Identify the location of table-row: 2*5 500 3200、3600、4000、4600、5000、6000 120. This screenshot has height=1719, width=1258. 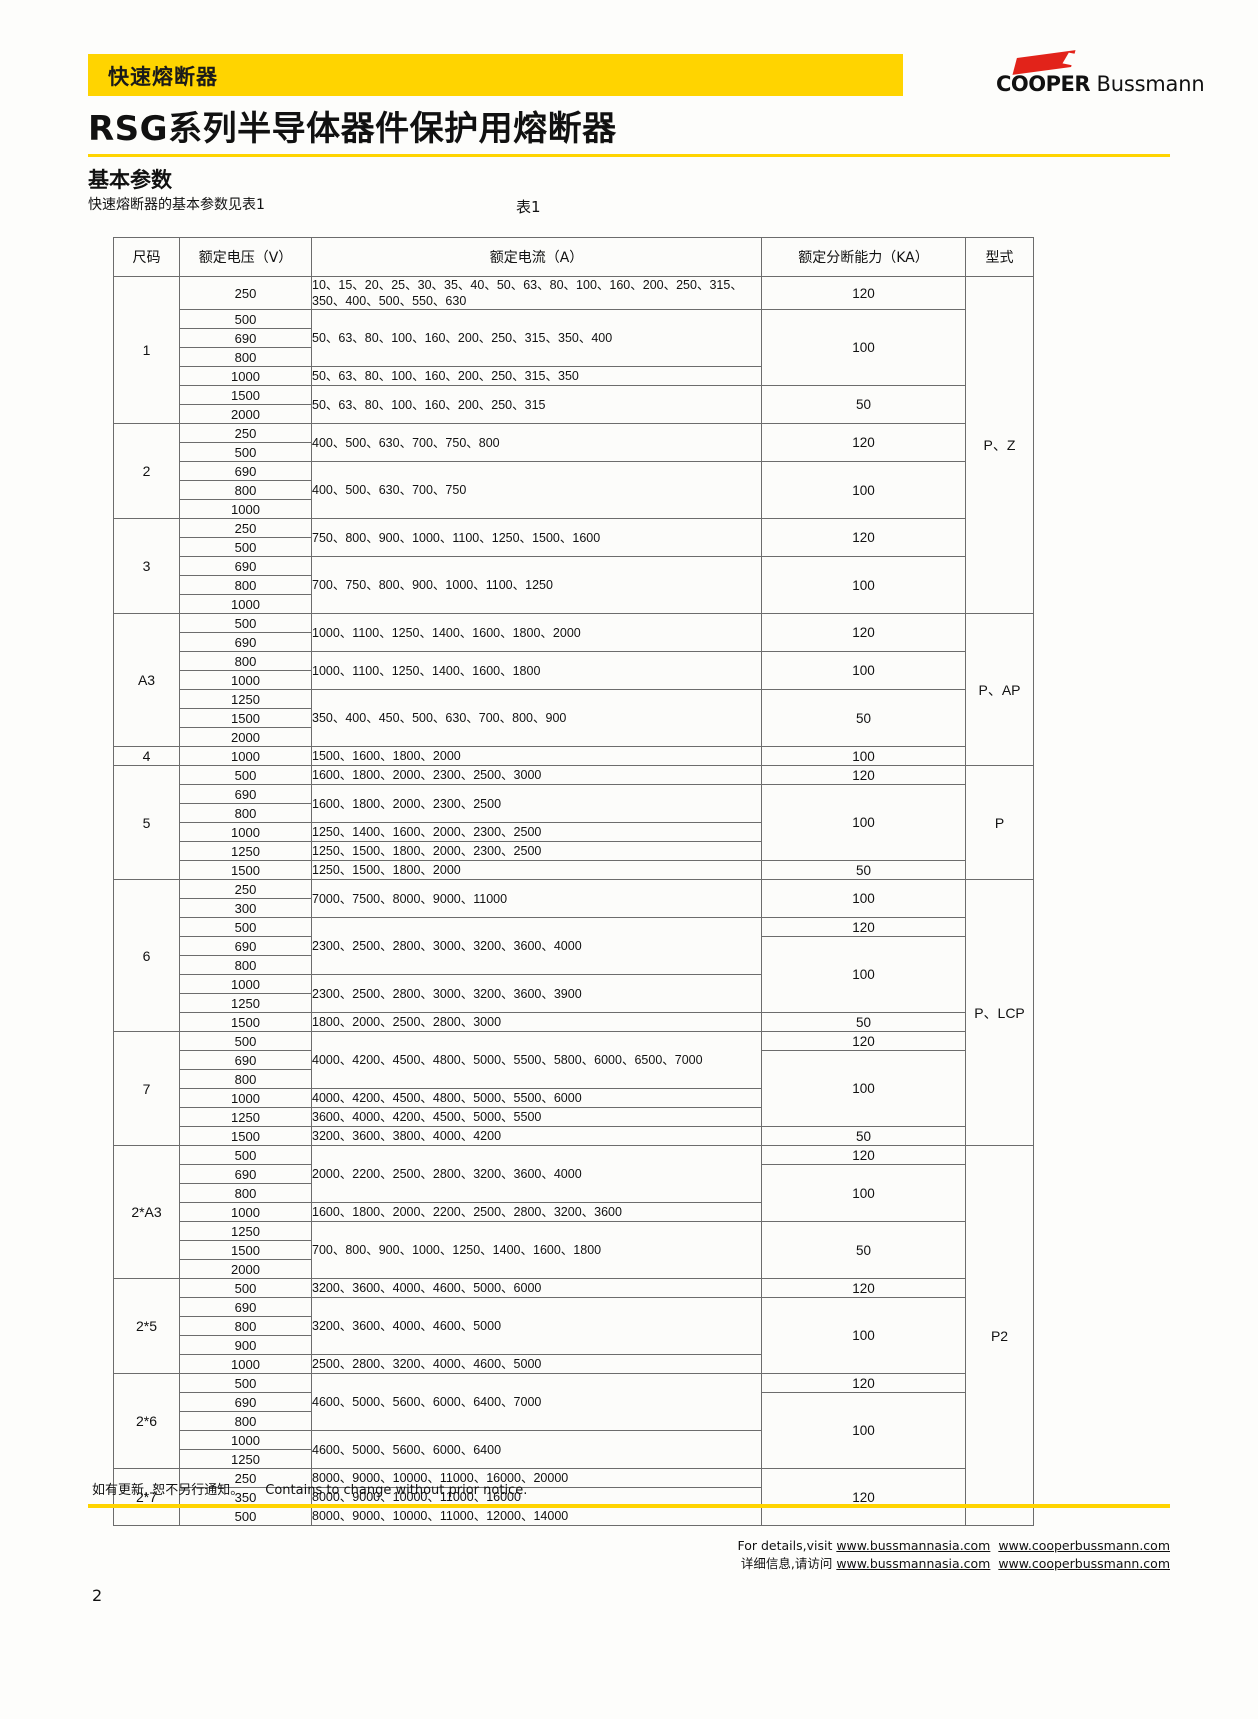
(573, 1326).